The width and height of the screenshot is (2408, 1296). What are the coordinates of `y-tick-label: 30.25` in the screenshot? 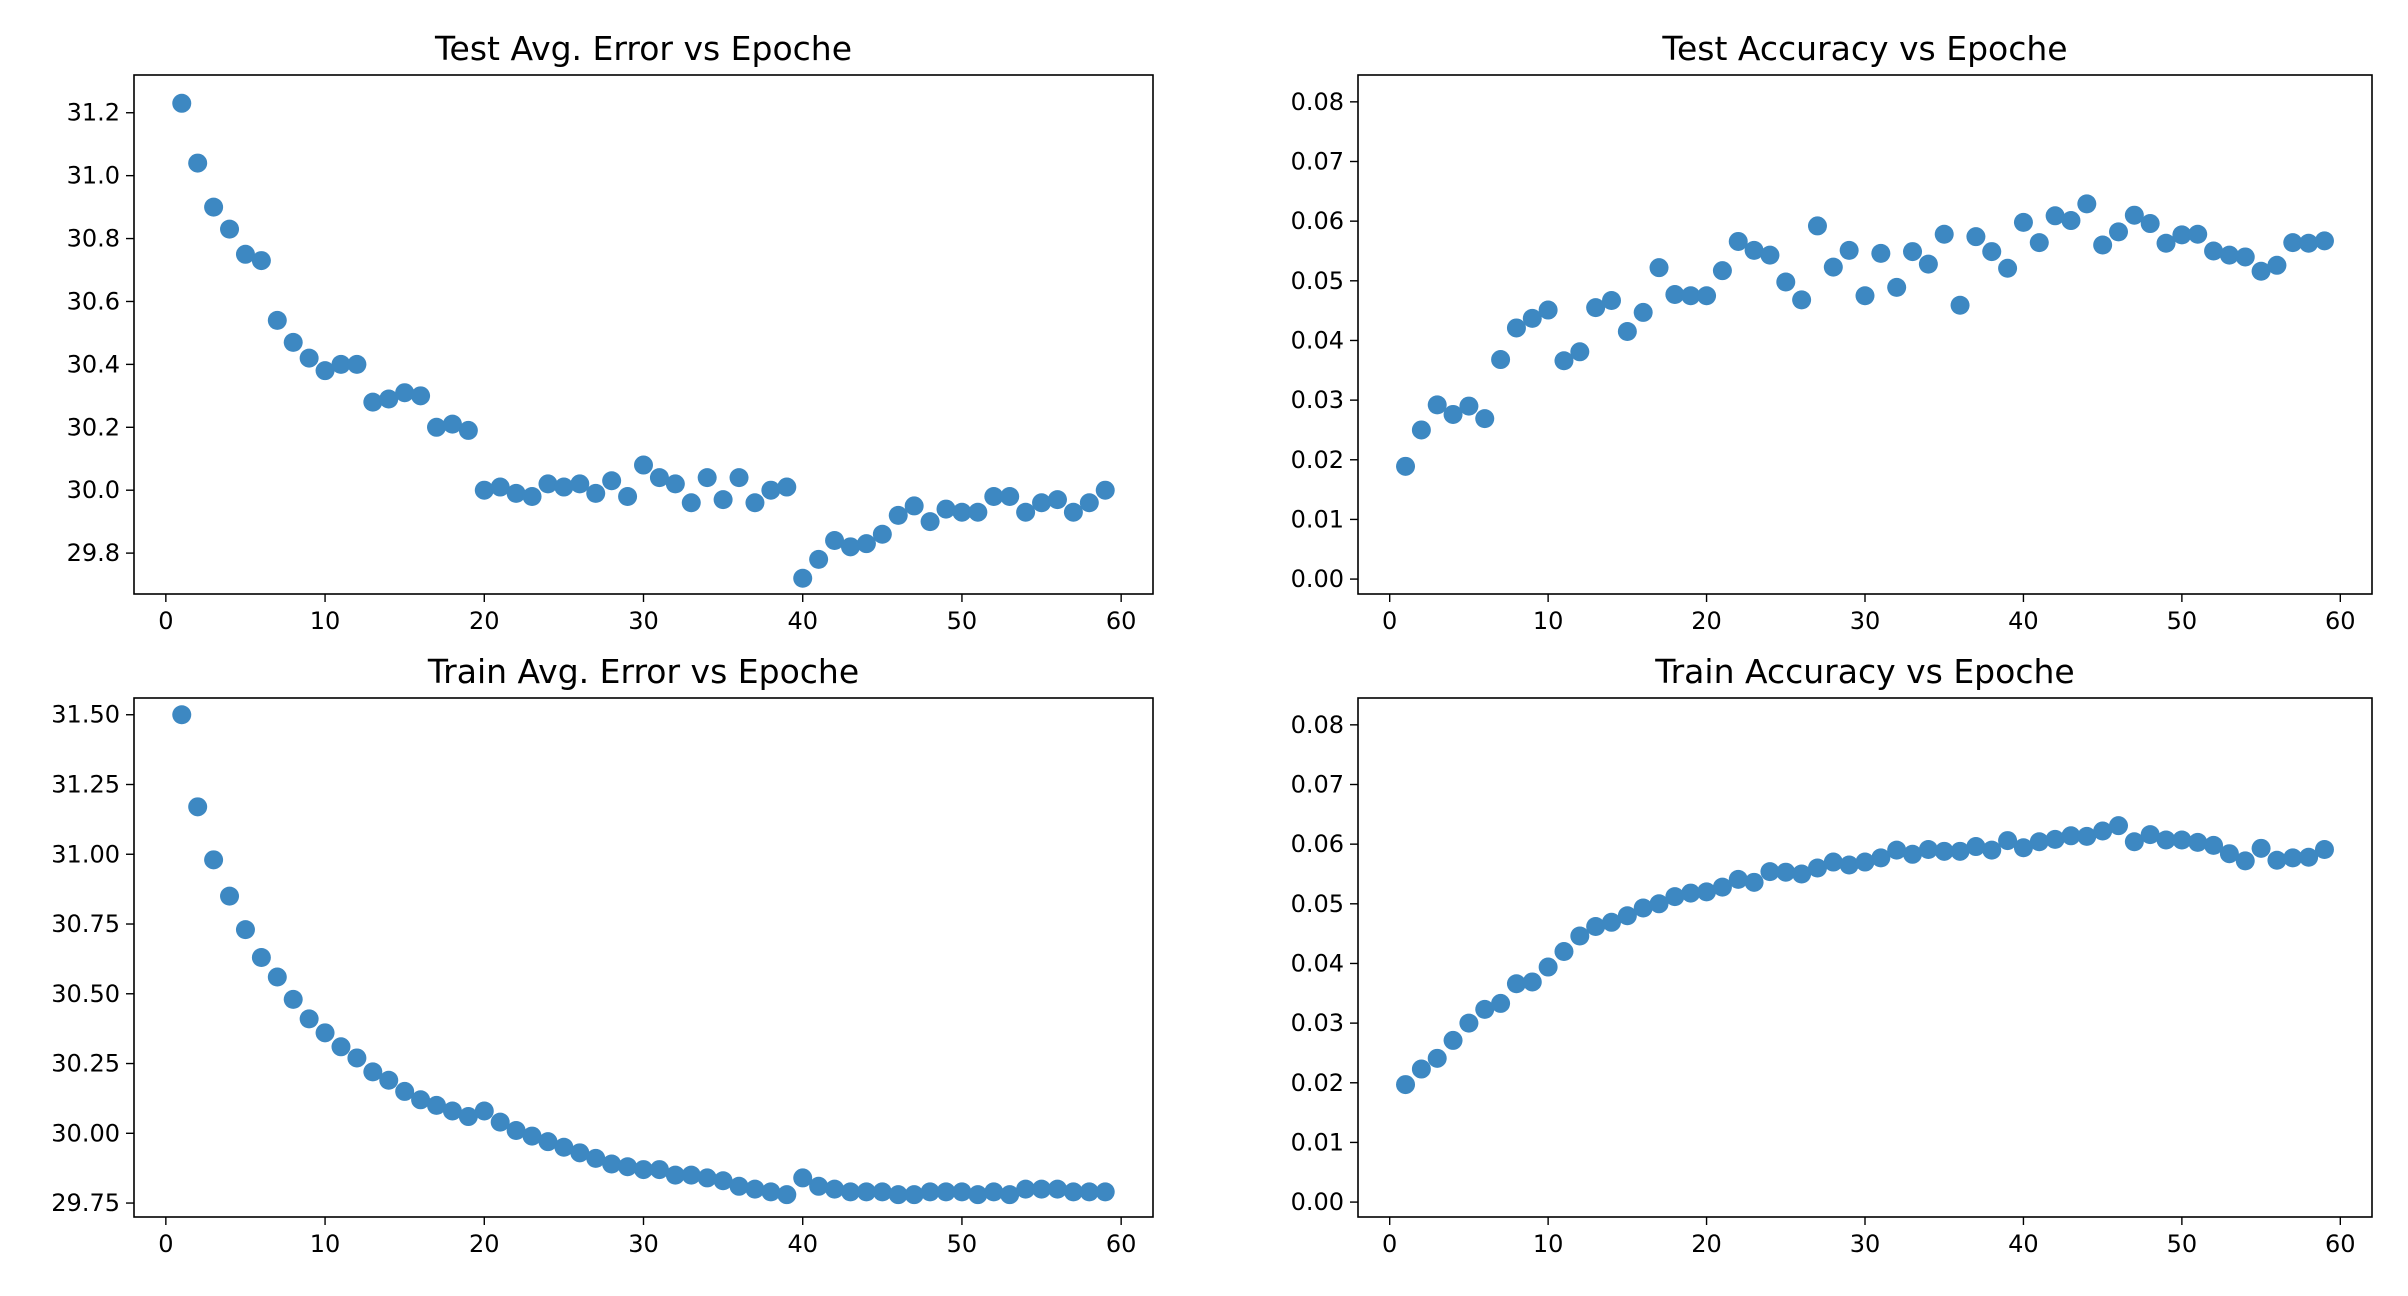 It's located at (85, 1064).